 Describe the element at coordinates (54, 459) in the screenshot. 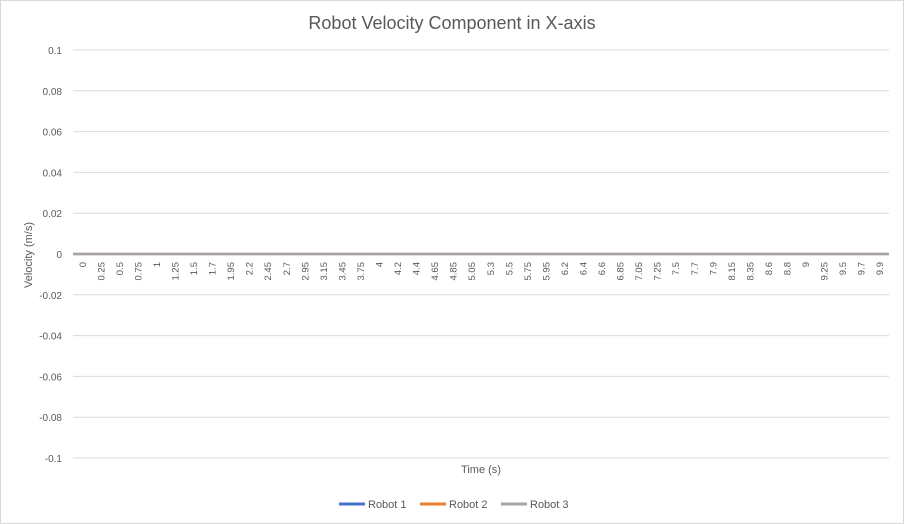

I see `y-tick-label: -0.1` at that location.